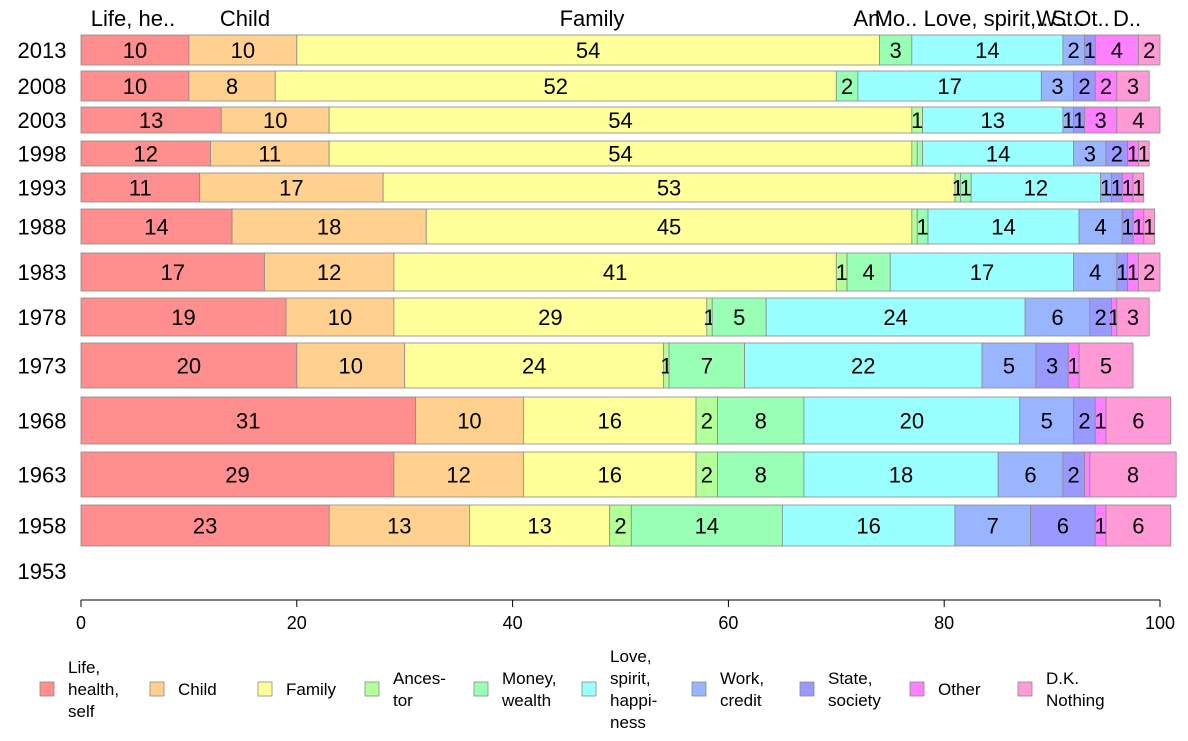 Image resolution: width=1188 pixels, height=741 pixels. I want to click on year-label: 1953, so click(42, 571).